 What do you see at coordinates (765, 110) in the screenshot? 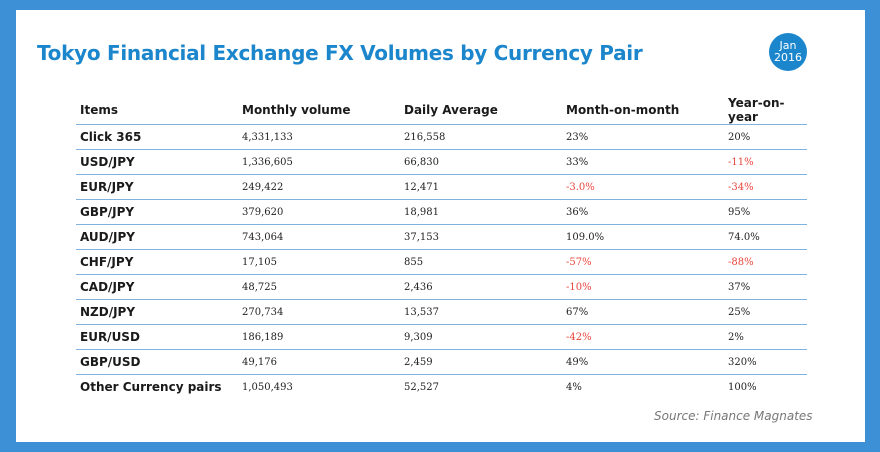
I see `header-year-on-year: Year-on-year` at bounding box center [765, 110].